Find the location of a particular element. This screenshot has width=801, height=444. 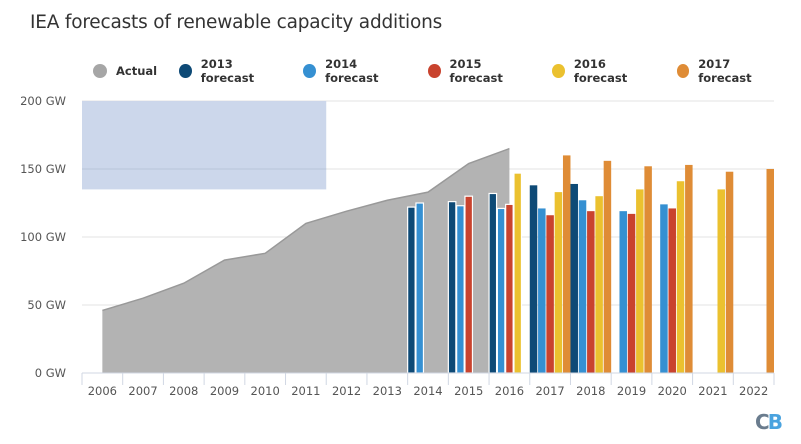

legend-item-2013-forecast: 2013 forecast is located at coordinates (230, 71).